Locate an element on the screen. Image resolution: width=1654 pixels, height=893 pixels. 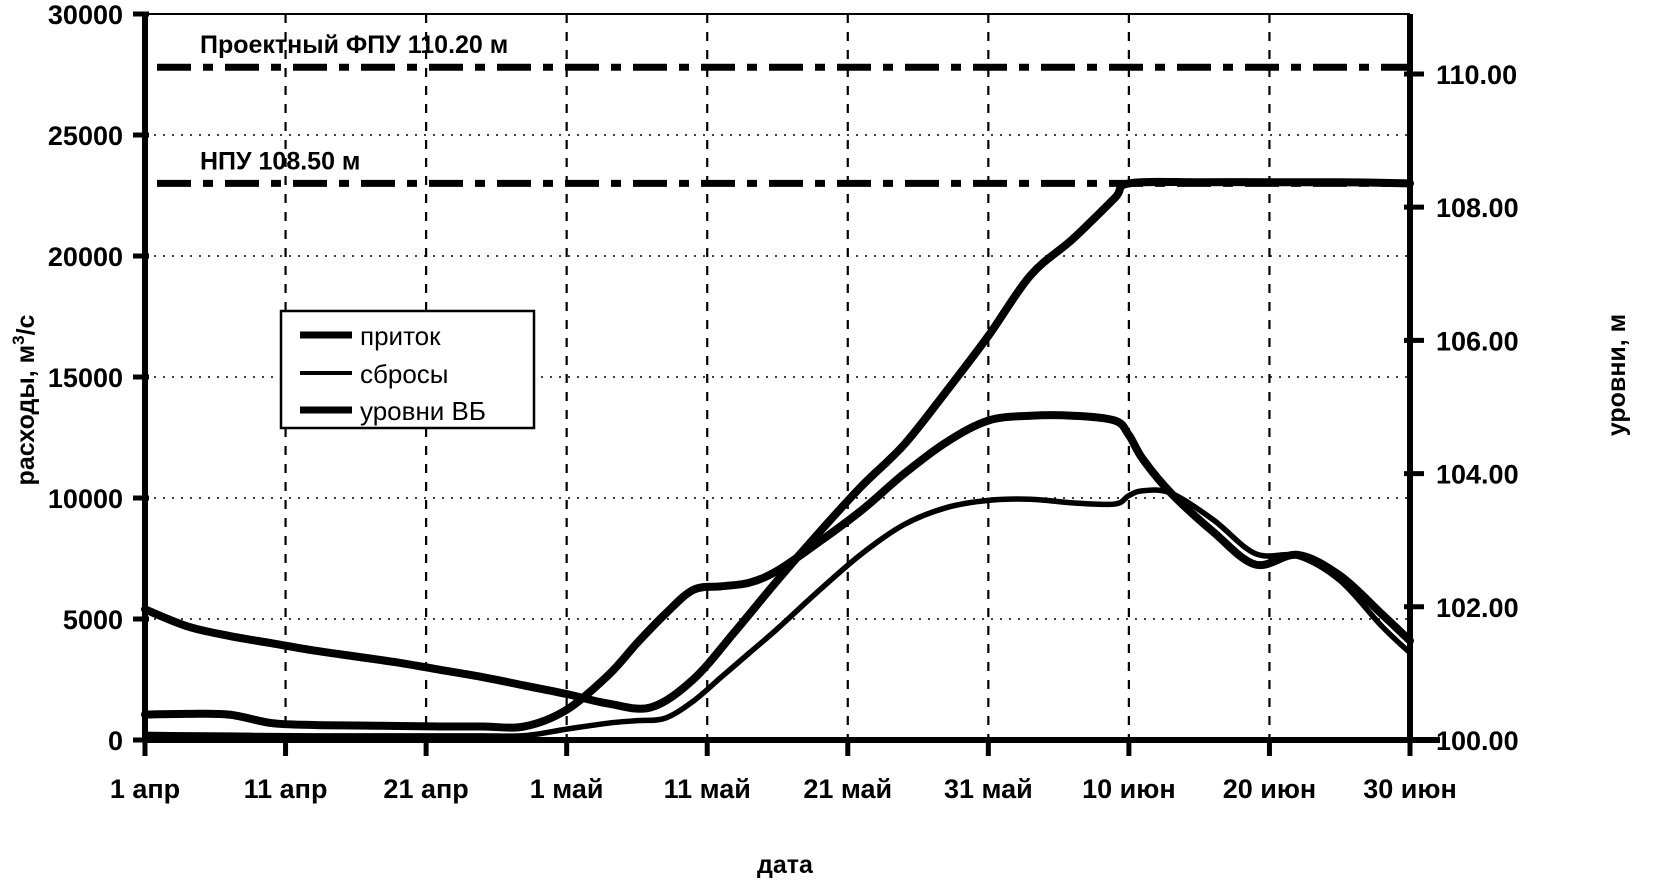
x-tick-label: 21 апр is located at coordinates (425, 789).